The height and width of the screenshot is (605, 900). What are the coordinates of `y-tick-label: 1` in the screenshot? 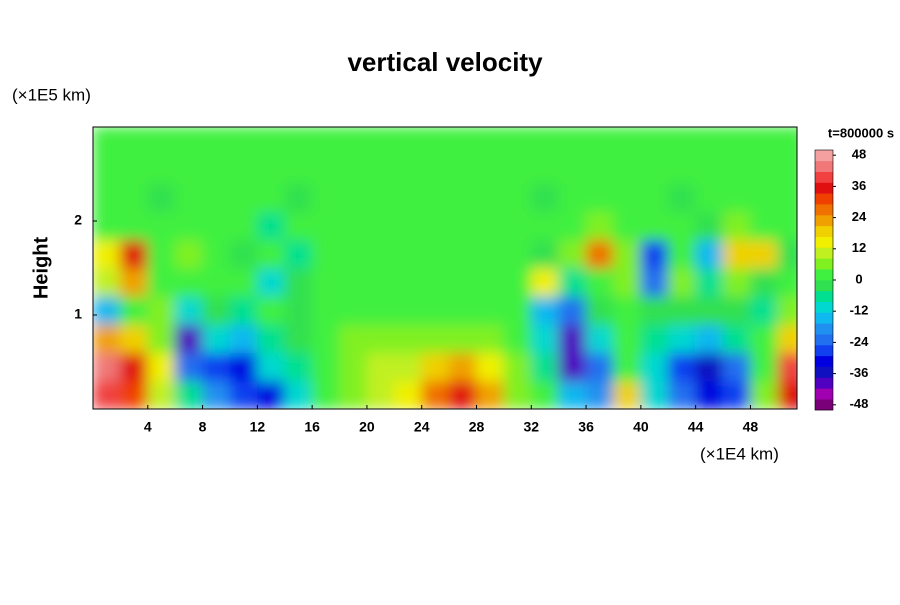 It's located at (78, 314).